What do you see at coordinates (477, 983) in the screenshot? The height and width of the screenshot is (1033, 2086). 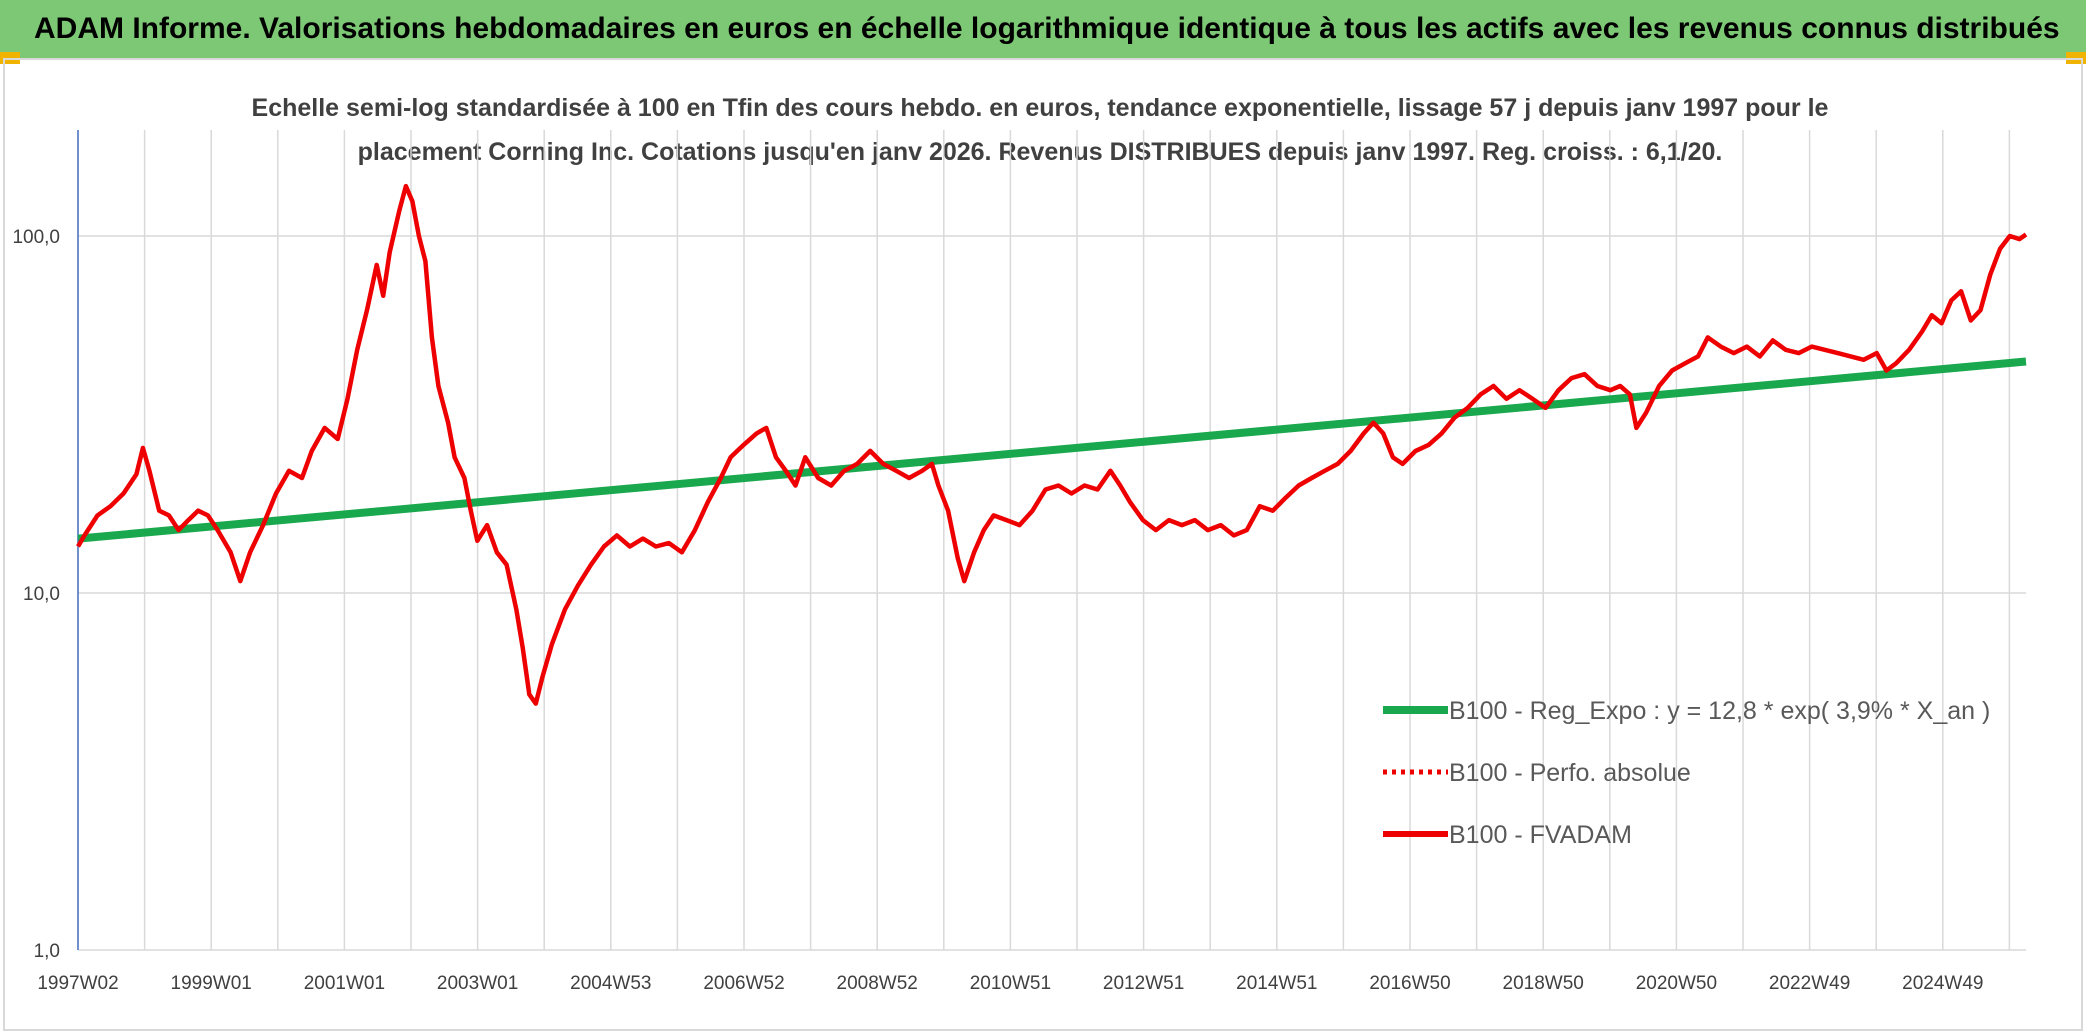 I see `x-tick-label: 2003W01` at bounding box center [477, 983].